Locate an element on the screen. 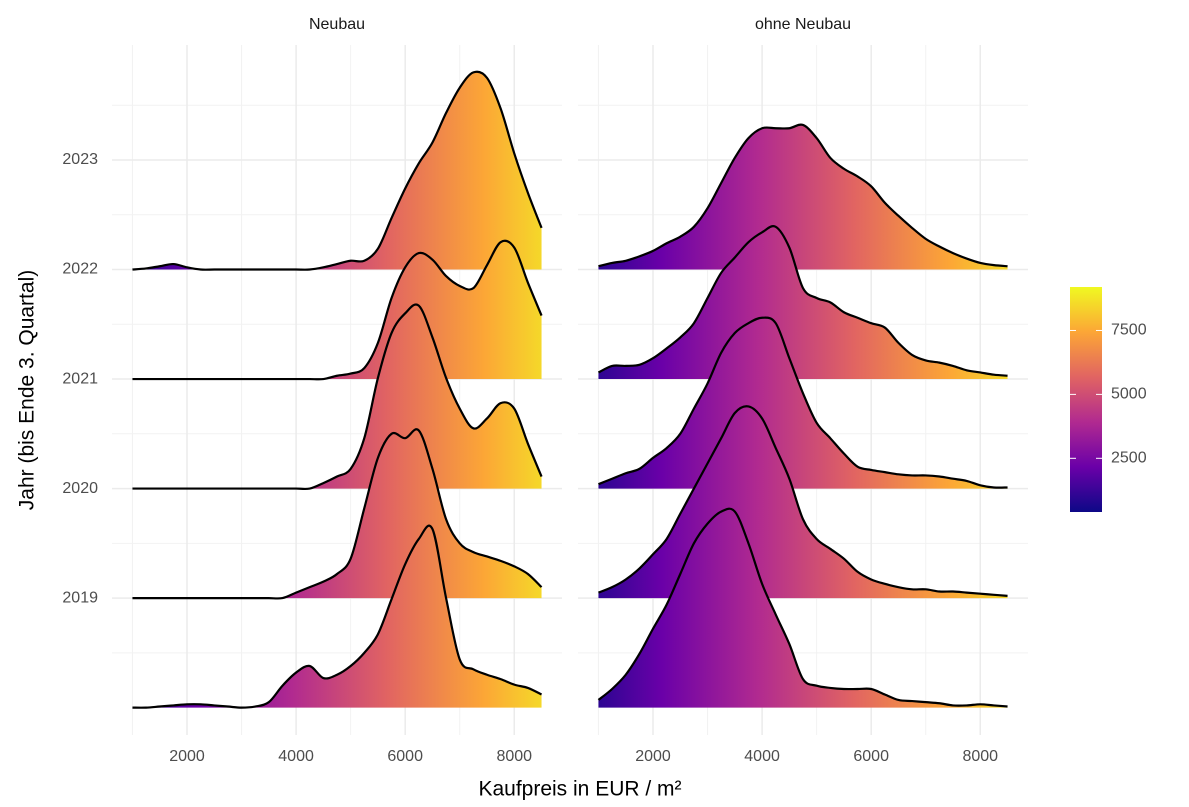  facet-title: Neubau is located at coordinates (337, 24).